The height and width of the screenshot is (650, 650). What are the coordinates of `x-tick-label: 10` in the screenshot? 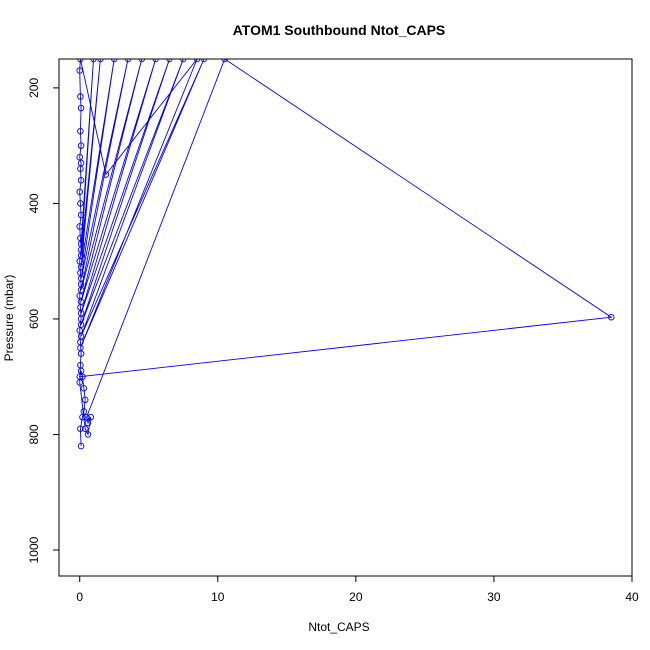 It's located at (218, 597).